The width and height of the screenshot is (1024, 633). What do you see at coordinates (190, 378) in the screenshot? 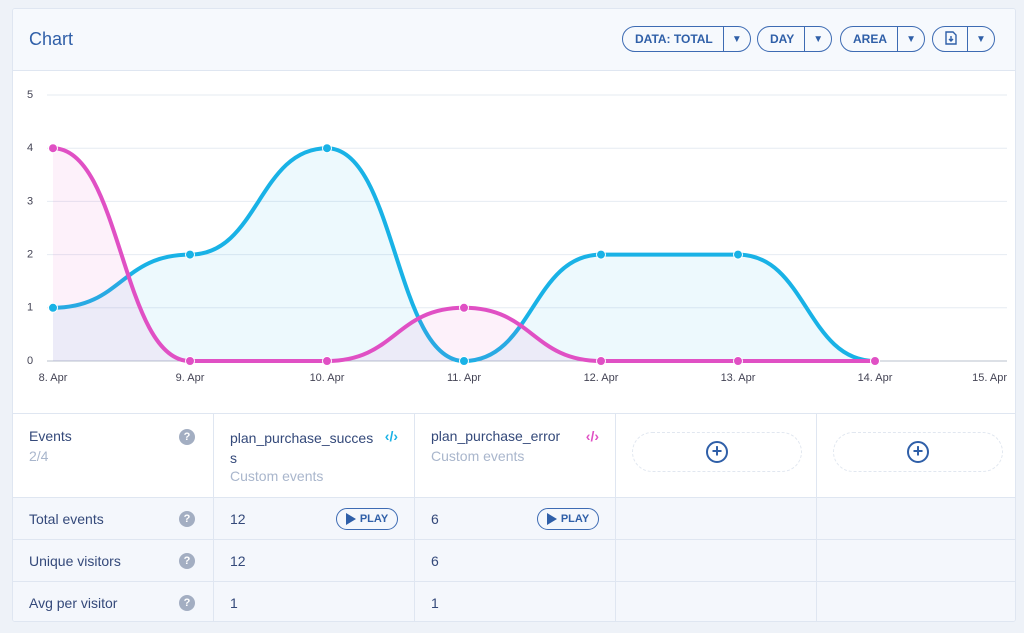
I see `x-tick-label: 9. Apr` at bounding box center [190, 378].